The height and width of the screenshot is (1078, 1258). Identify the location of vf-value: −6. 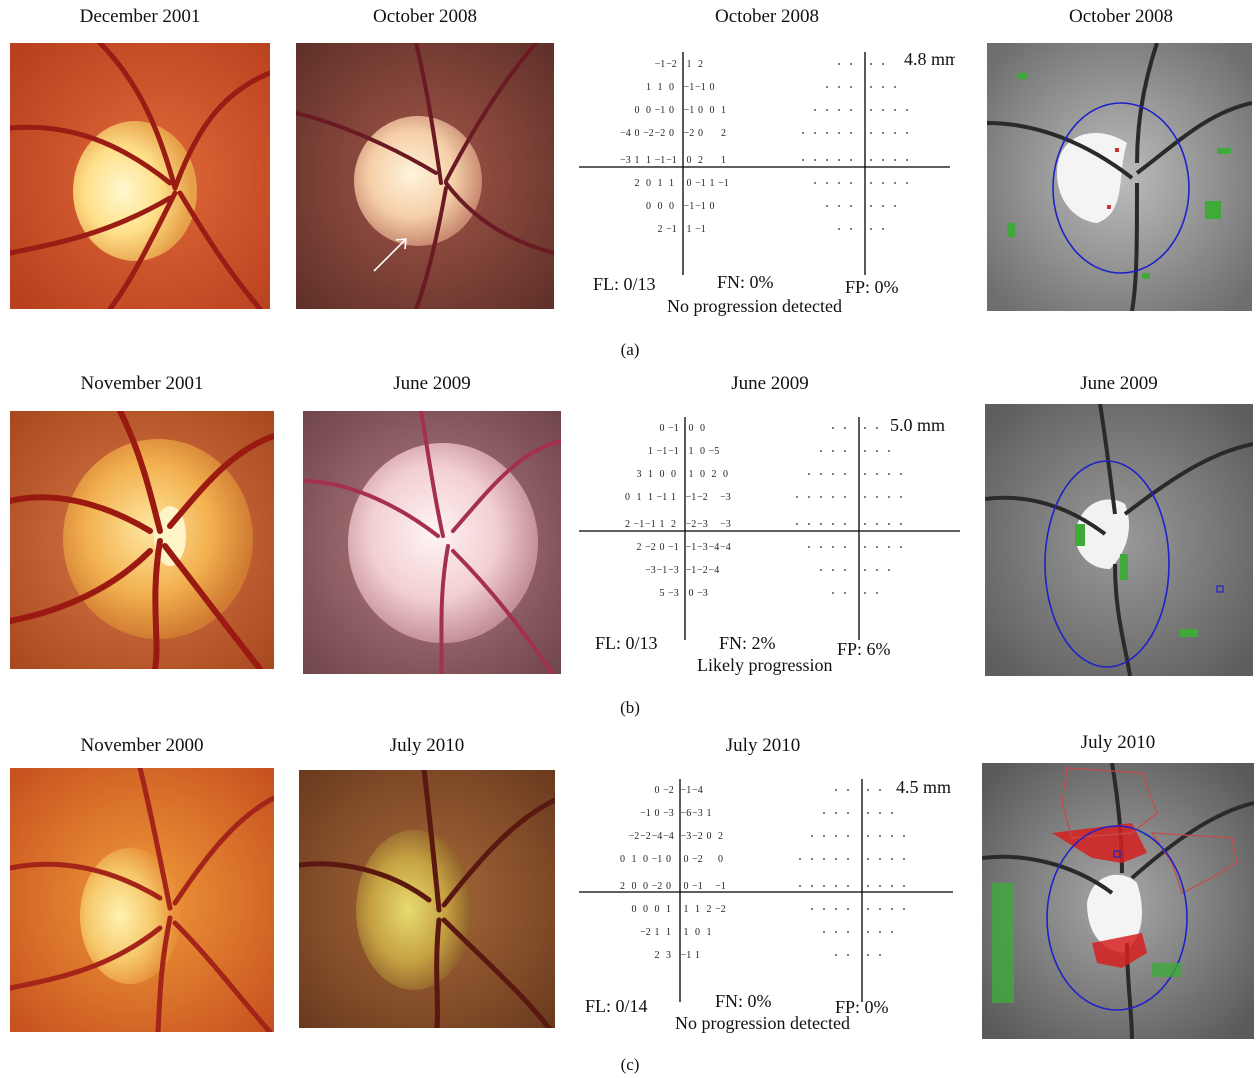
(686, 813).